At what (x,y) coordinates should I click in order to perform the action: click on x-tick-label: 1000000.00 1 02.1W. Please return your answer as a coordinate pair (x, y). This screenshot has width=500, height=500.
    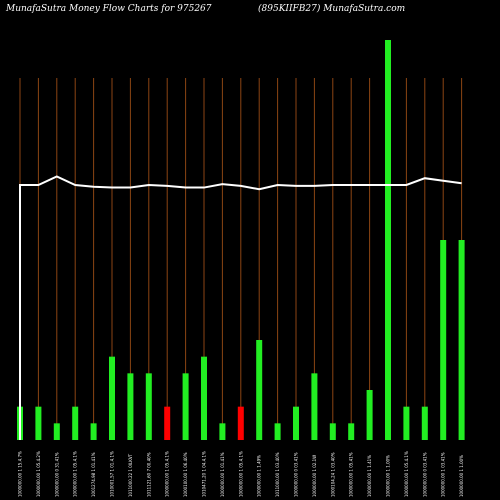
    Looking at the image, I should click on (314, 476).